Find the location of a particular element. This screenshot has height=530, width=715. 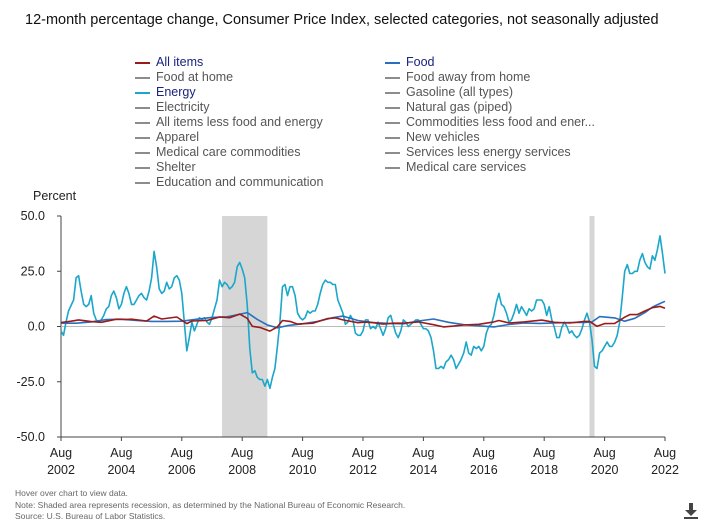

x-tick-year: 2004 is located at coordinates (121, 470).